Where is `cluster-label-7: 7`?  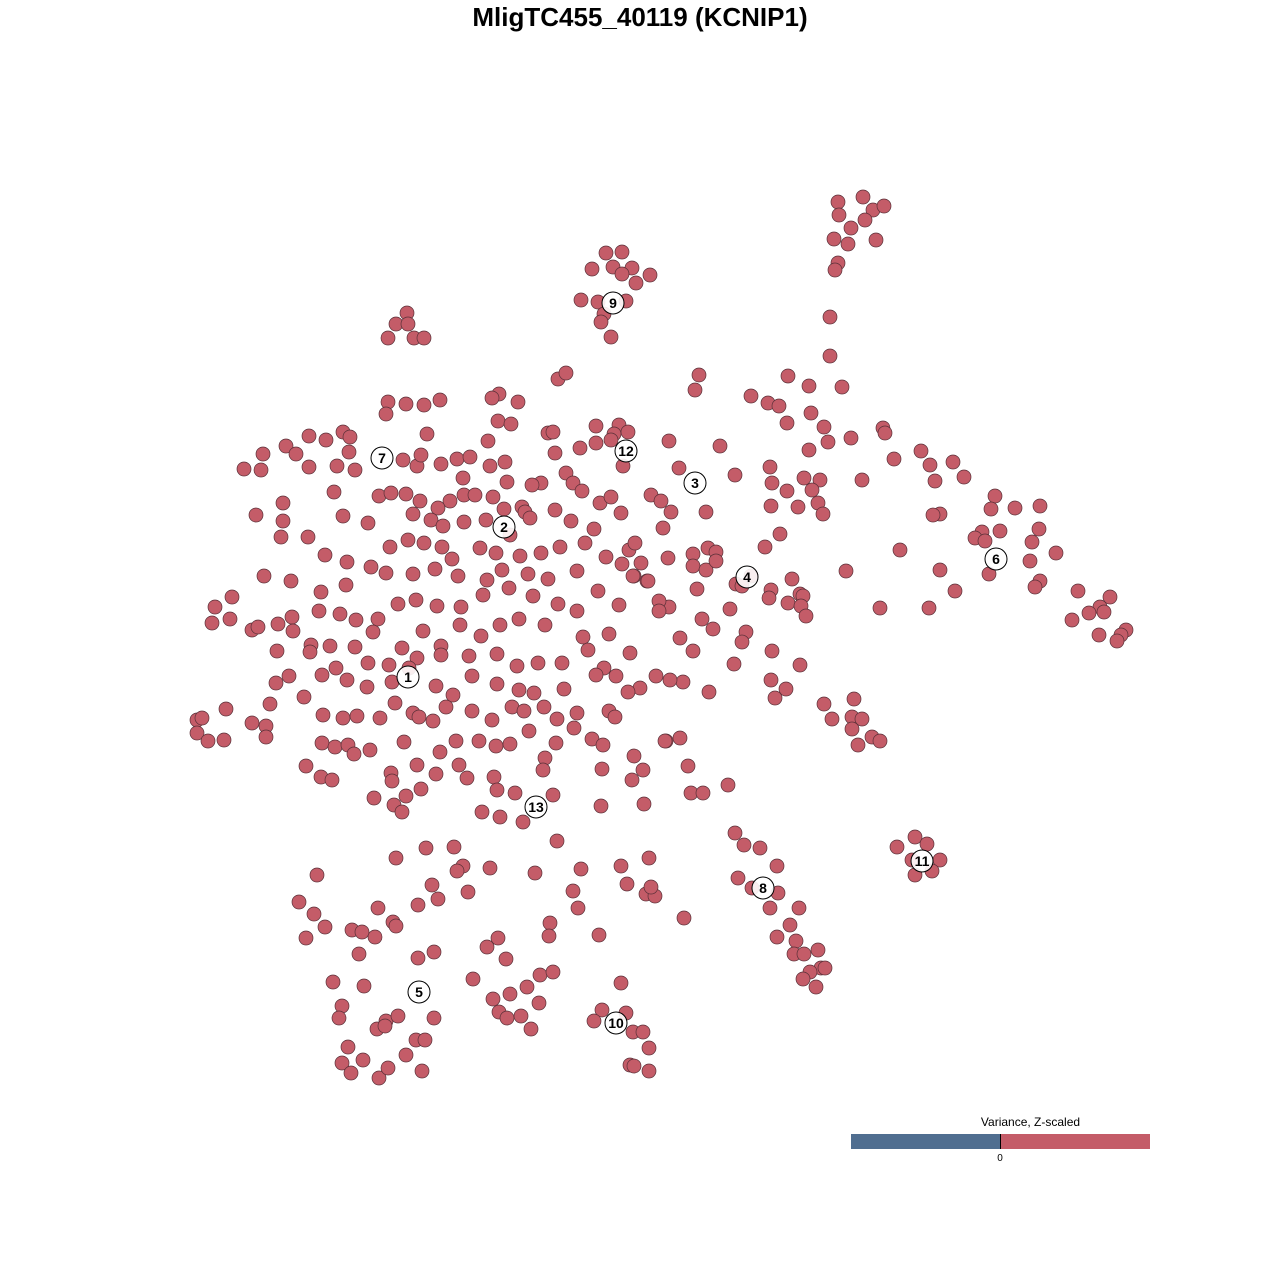 cluster-label-7: 7 is located at coordinates (382, 458).